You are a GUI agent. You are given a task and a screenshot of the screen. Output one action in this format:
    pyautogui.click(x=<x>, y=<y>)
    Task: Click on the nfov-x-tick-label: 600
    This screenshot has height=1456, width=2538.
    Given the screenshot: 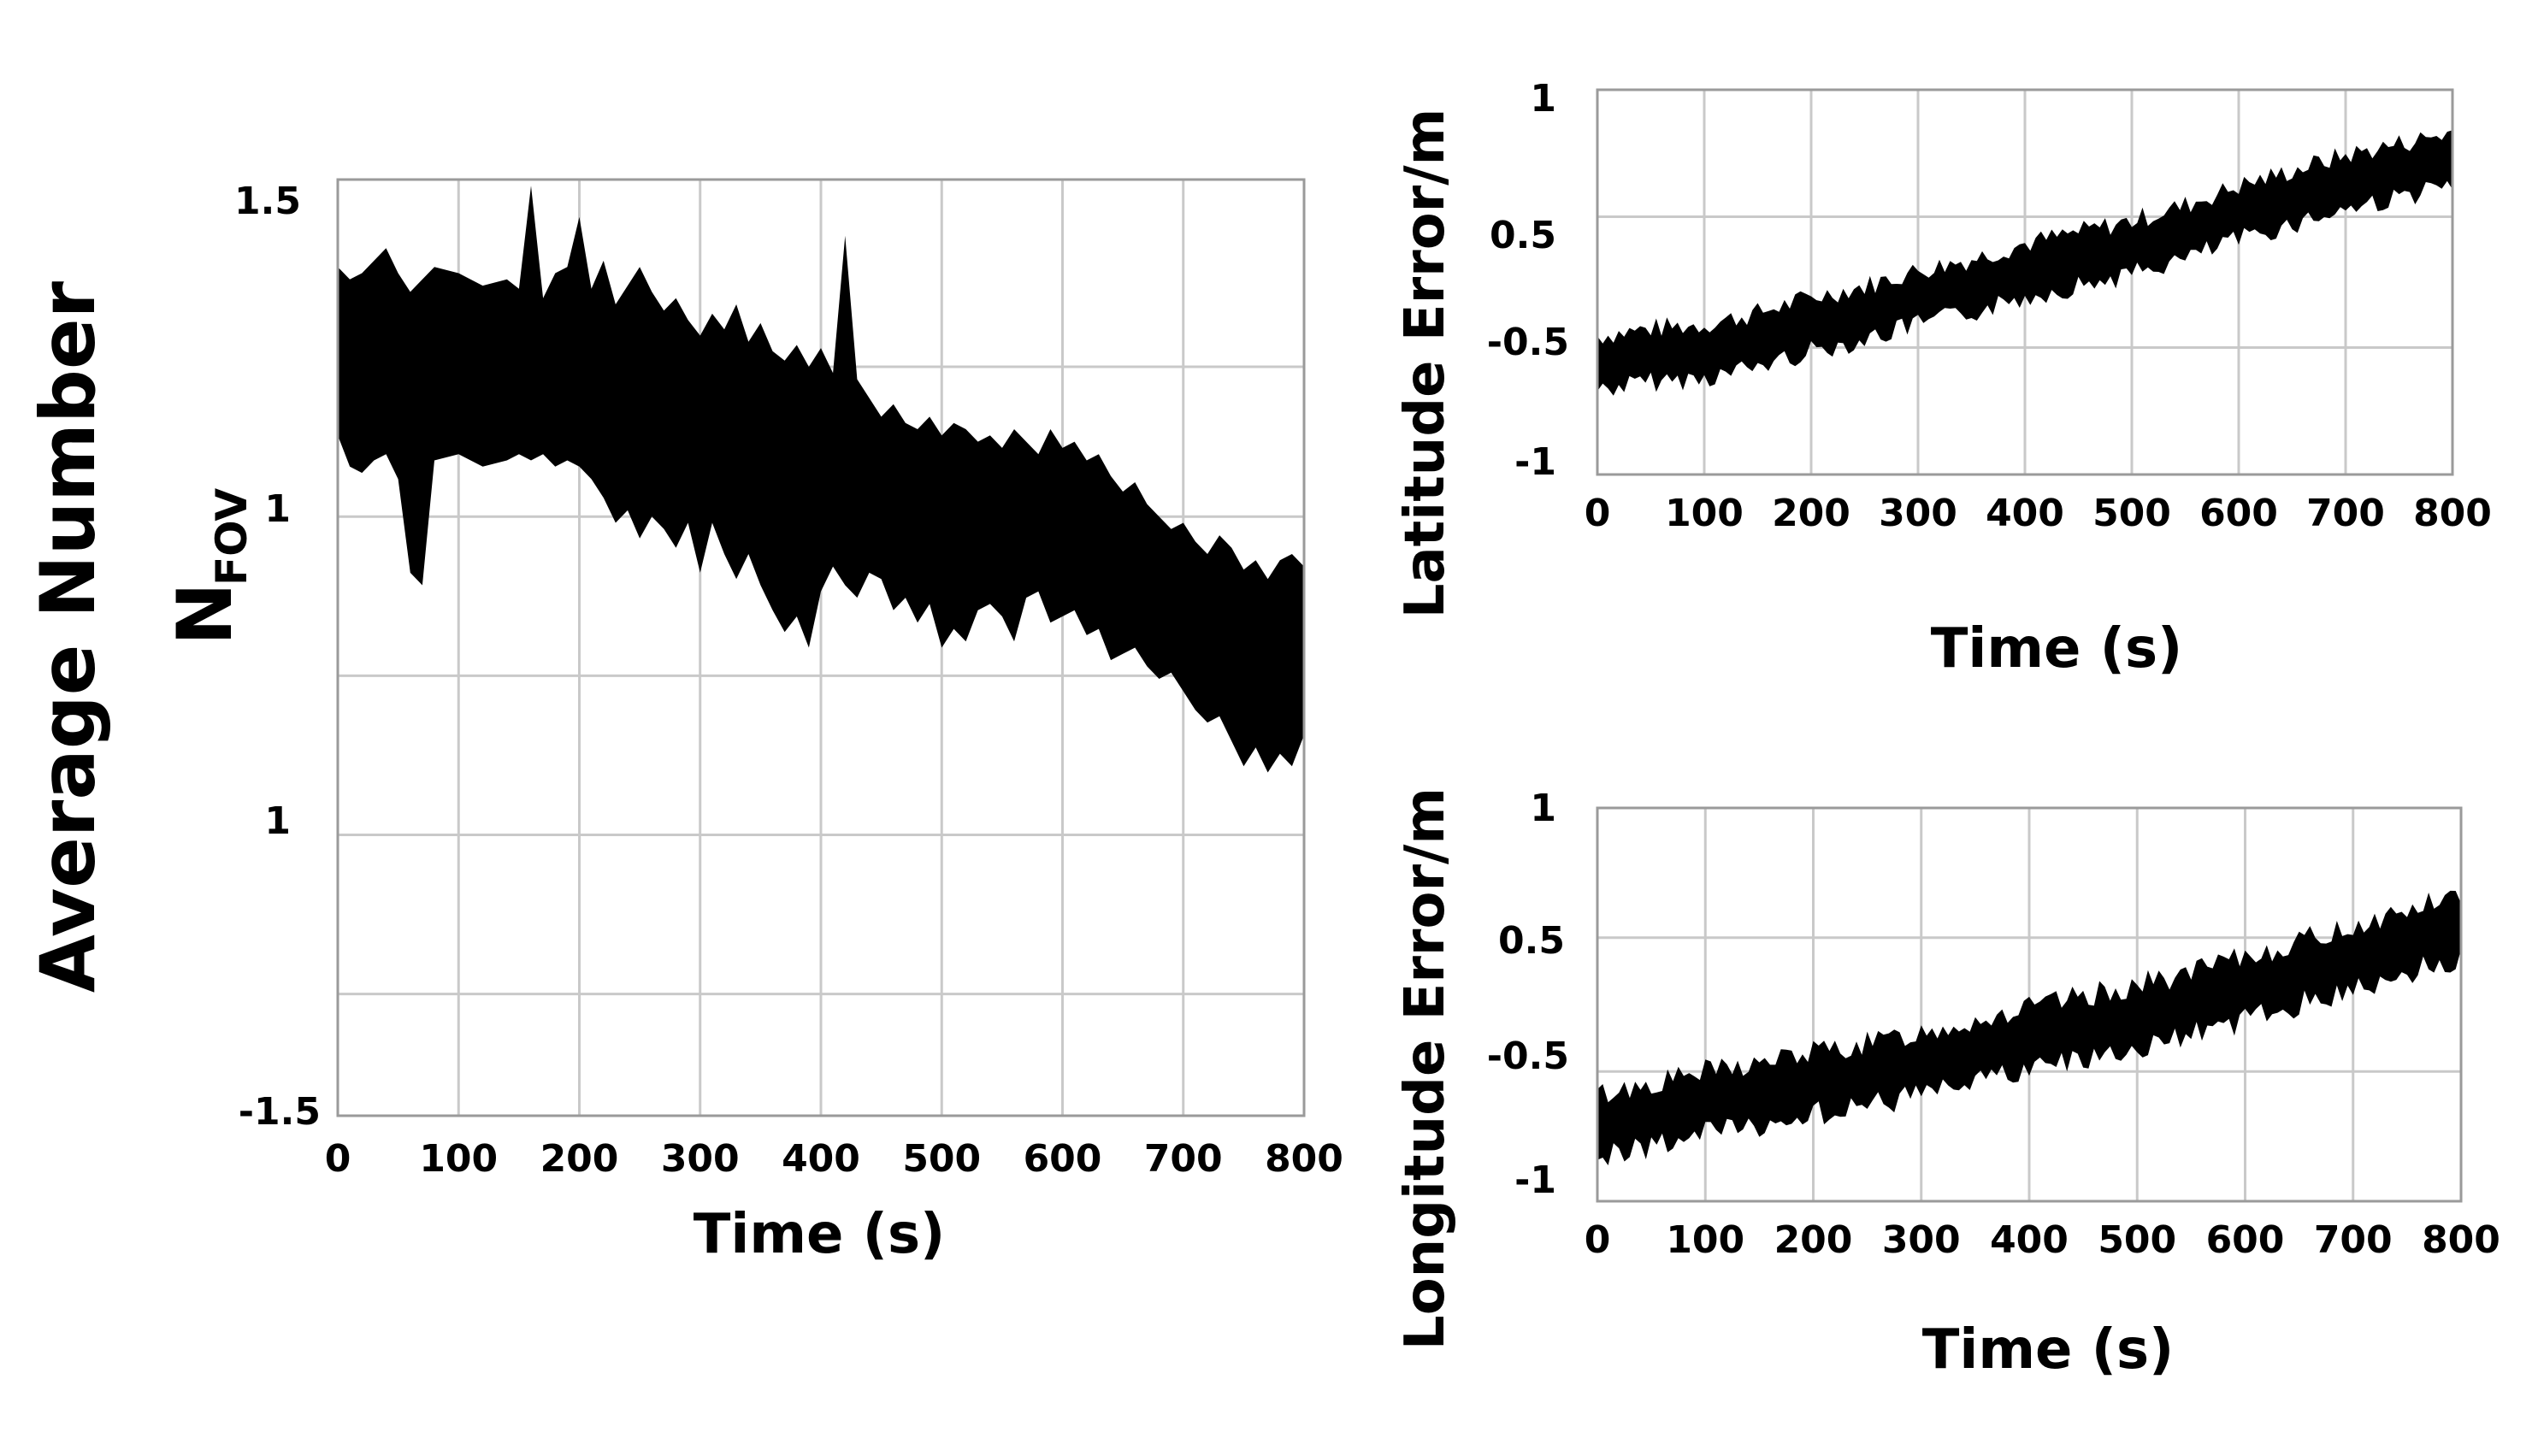 What is the action you would take?
    pyautogui.click(x=1063, y=1159)
    